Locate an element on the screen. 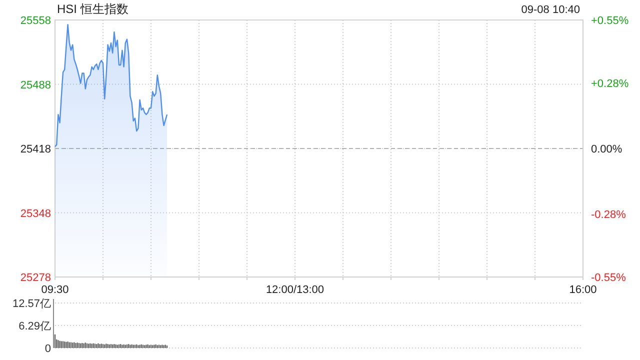  x-tick-label: 16:00 is located at coordinates (583, 290).